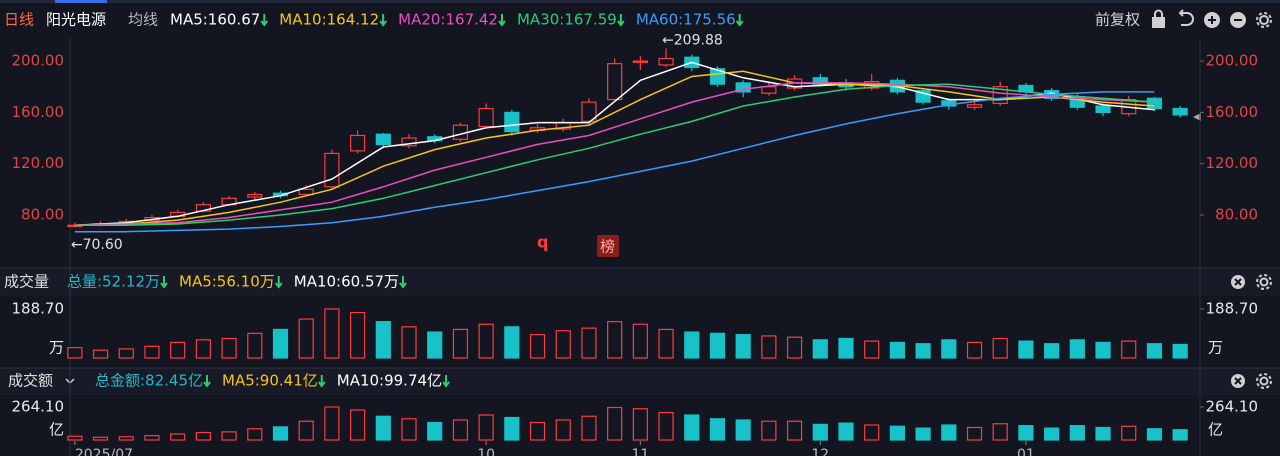 The image size is (1280, 456). I want to click on zoom-in-icon, so click(1212, 20).